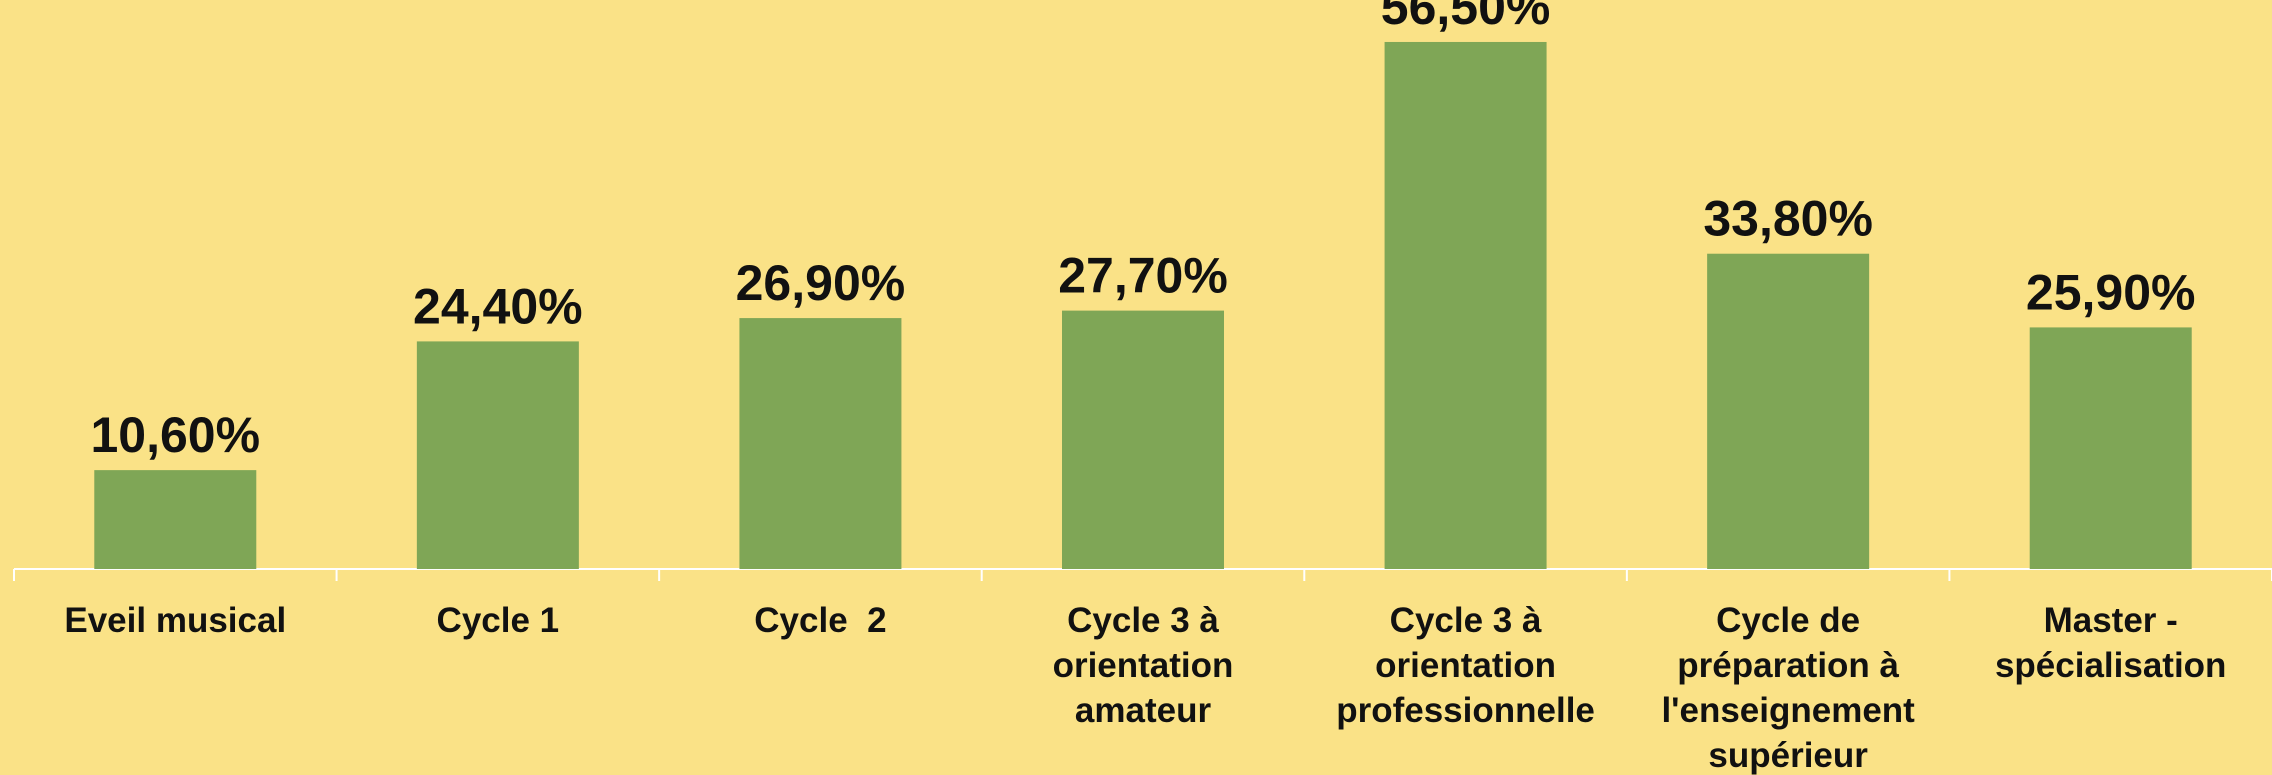 The image size is (2272, 775). I want to click on x-tick-label: Cycle 3 à orientation professionnelle, so click(1465, 665).